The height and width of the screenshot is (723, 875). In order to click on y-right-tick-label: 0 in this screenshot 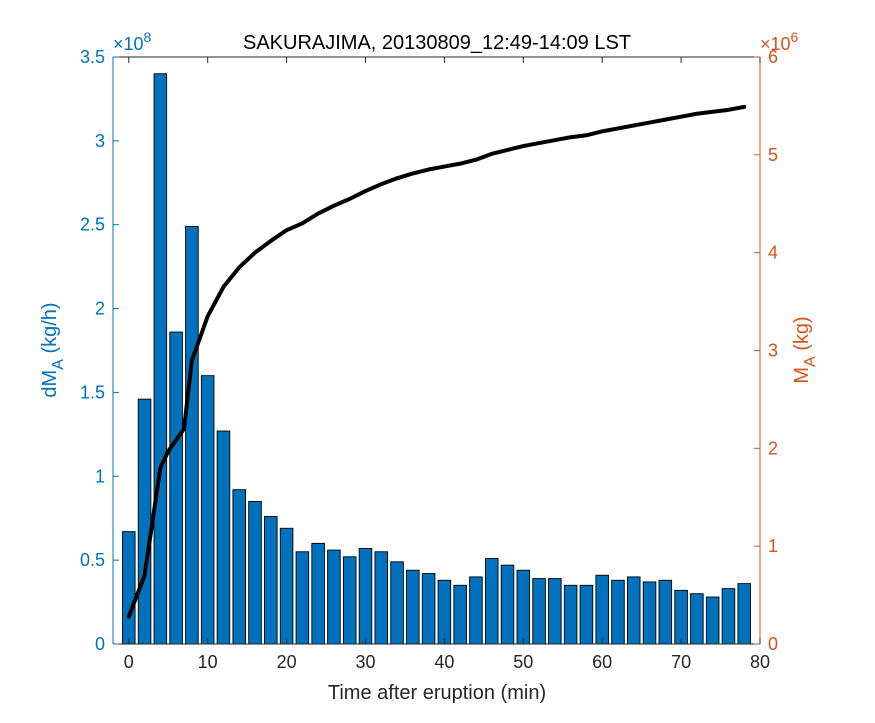, I will do `click(773, 644)`.